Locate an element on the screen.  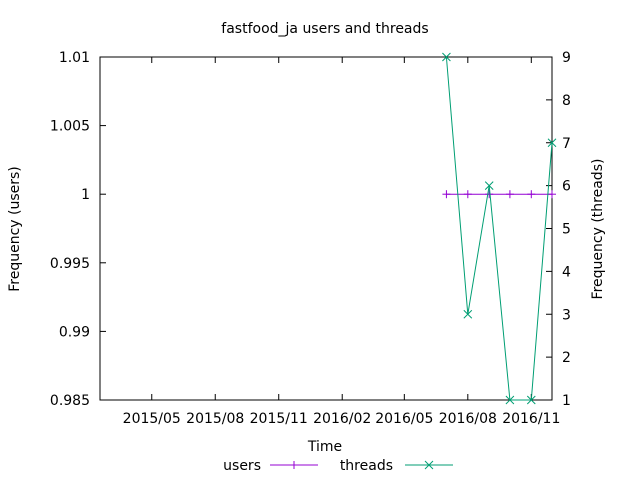
legend-label-threads: threads is located at coordinates (366, 466).